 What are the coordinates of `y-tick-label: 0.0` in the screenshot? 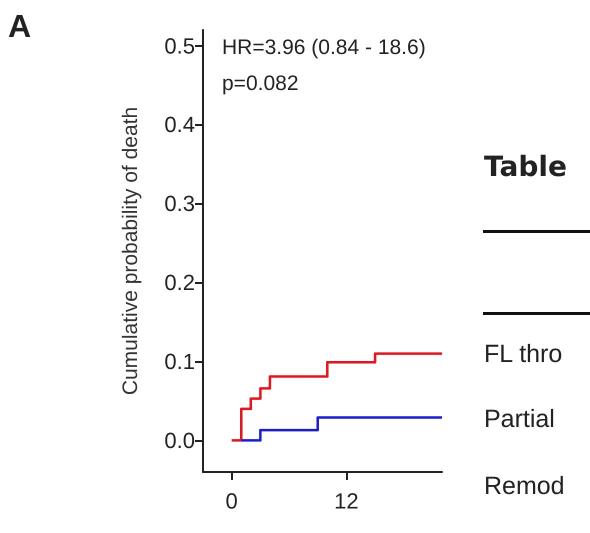 It's located at (179, 440).